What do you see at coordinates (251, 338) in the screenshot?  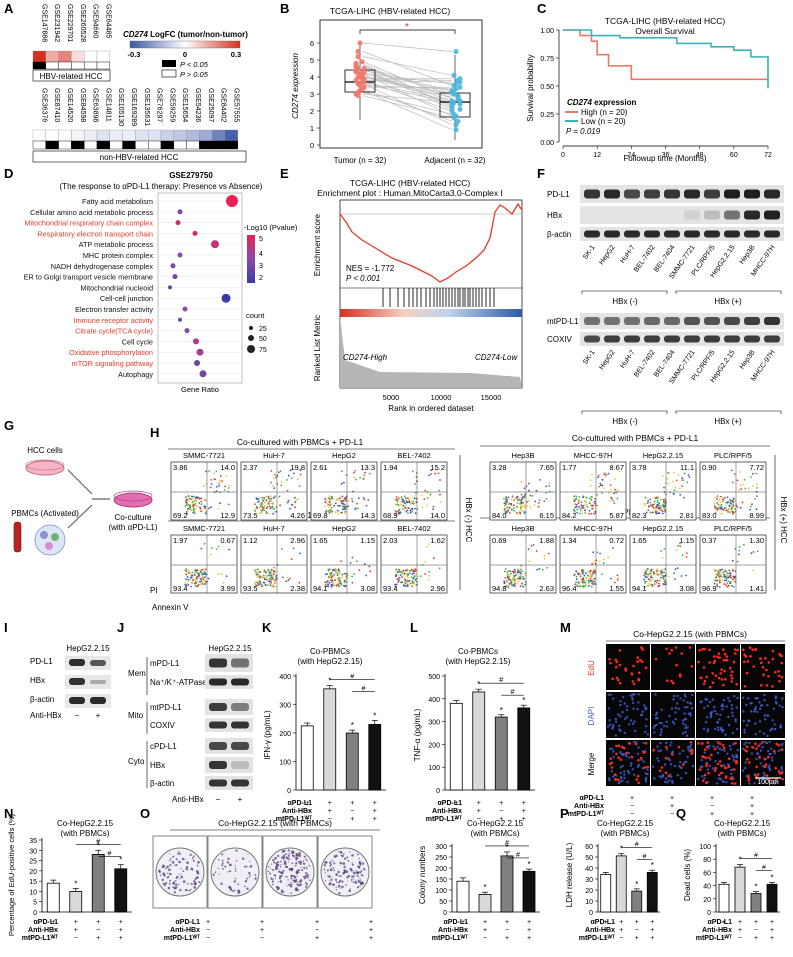 I see `size-legend-dot` at bounding box center [251, 338].